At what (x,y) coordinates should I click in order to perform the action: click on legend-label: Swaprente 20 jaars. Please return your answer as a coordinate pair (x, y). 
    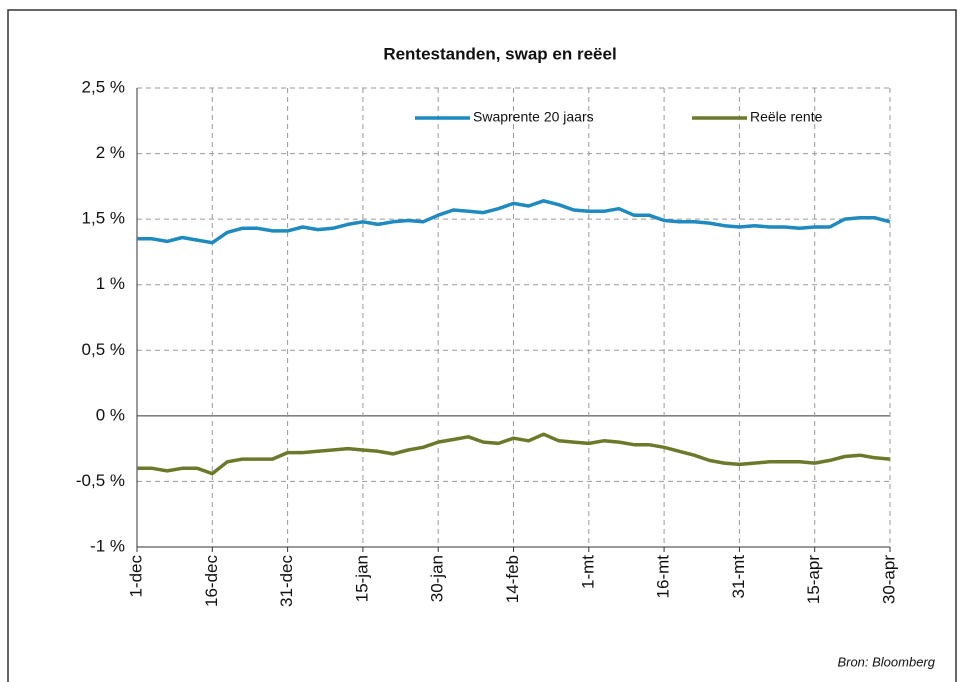
    Looking at the image, I should click on (533, 117).